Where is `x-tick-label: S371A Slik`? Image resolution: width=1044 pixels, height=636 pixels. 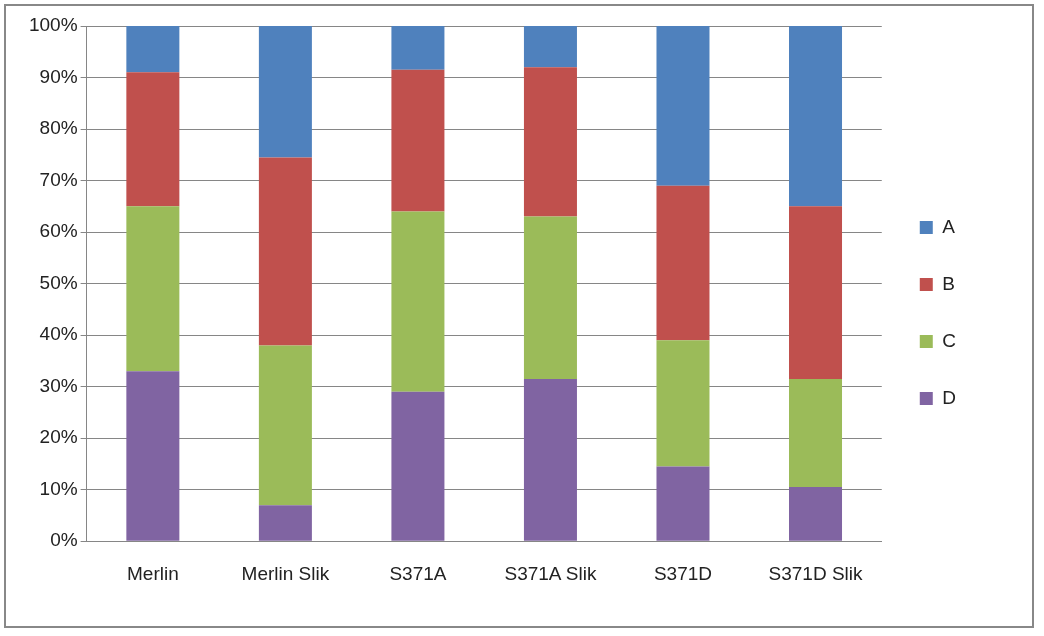
x-tick-label: S371A Slik is located at coordinates (550, 573).